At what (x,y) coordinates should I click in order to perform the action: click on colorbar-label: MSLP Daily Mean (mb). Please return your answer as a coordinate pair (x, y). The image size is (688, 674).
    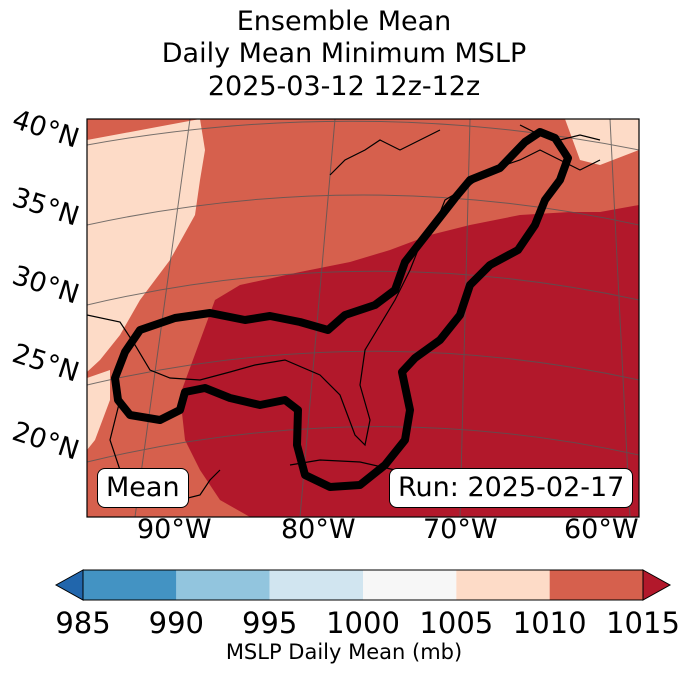
    Looking at the image, I should click on (344, 652).